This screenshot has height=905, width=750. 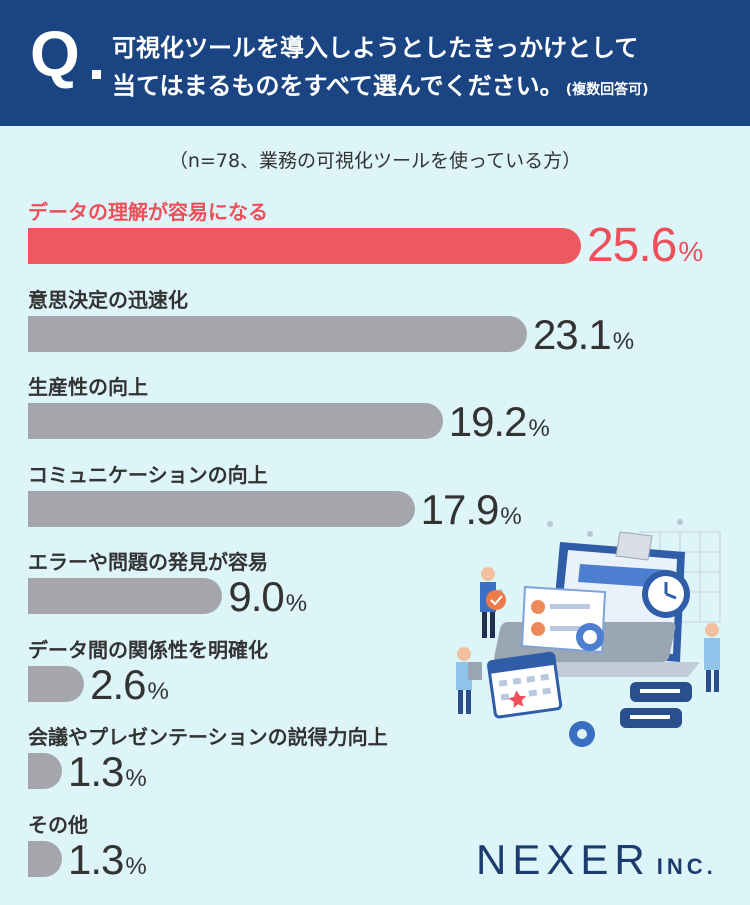 I want to click on q-mark: Q, so click(x=55, y=54).